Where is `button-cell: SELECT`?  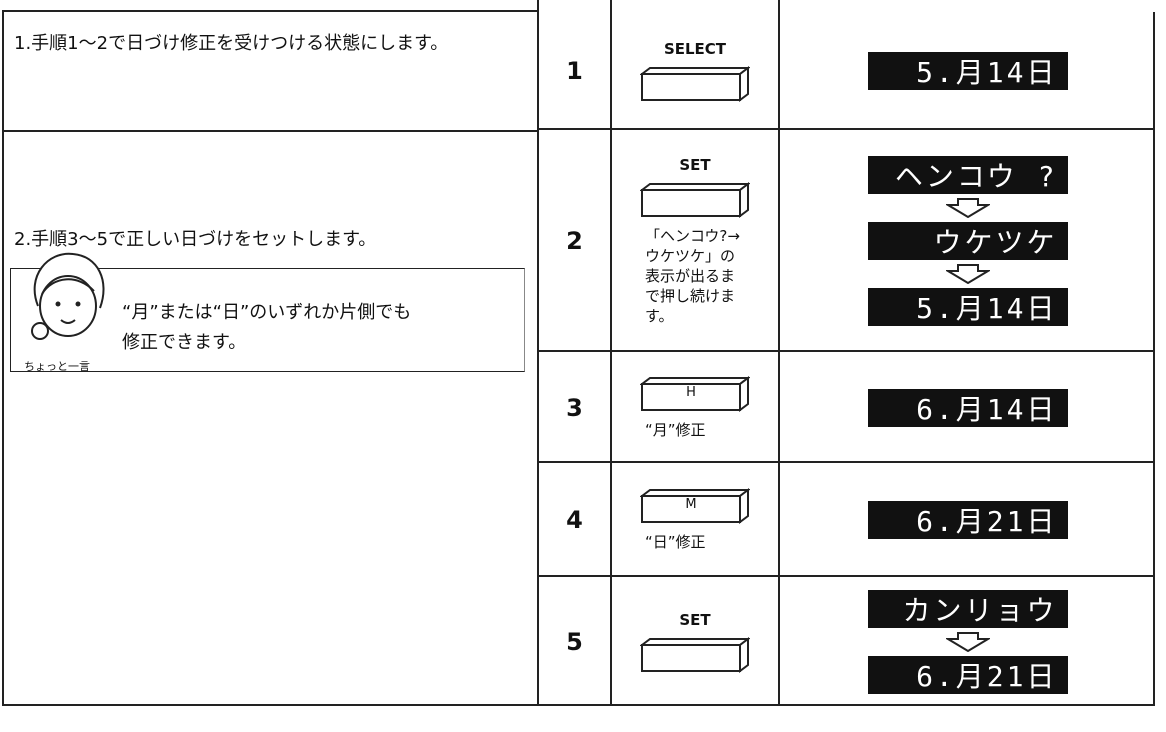 button-cell: SELECT is located at coordinates (695, 71).